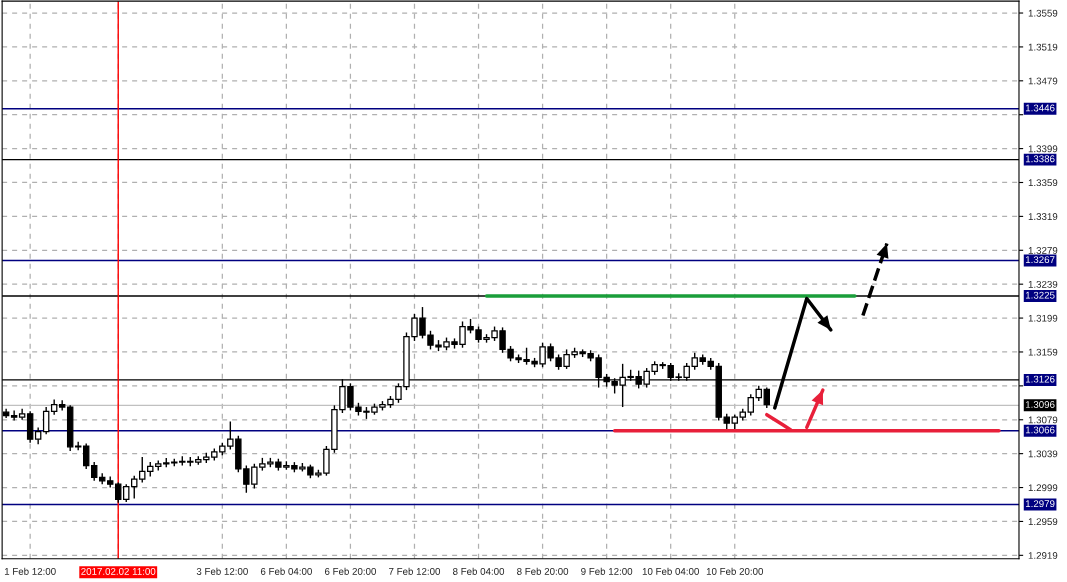  Describe the element at coordinates (1043, 81) in the screenshot. I see `y-tick-label: 1.3479` at that location.